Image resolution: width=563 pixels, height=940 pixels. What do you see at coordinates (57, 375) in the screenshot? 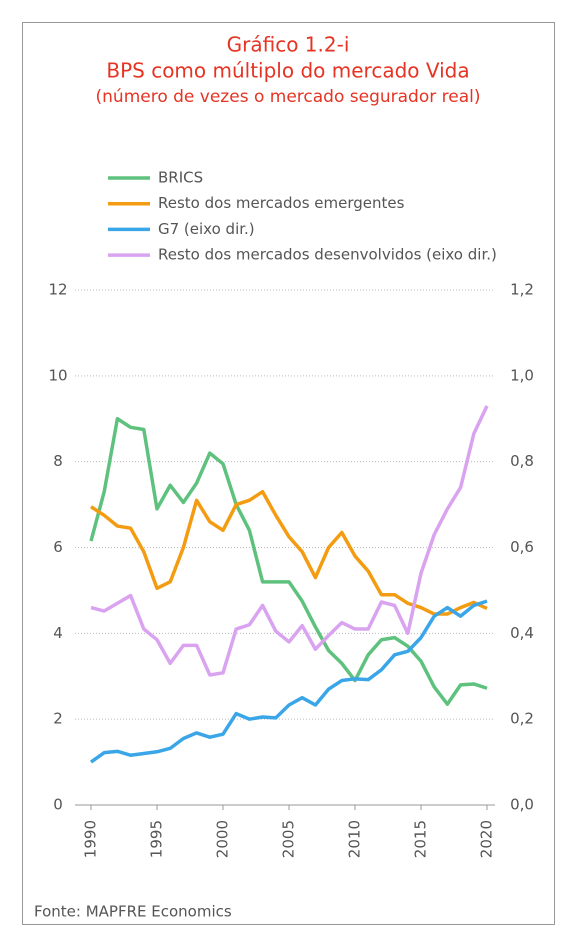
I see `y-tick-label: 10` at bounding box center [57, 375].